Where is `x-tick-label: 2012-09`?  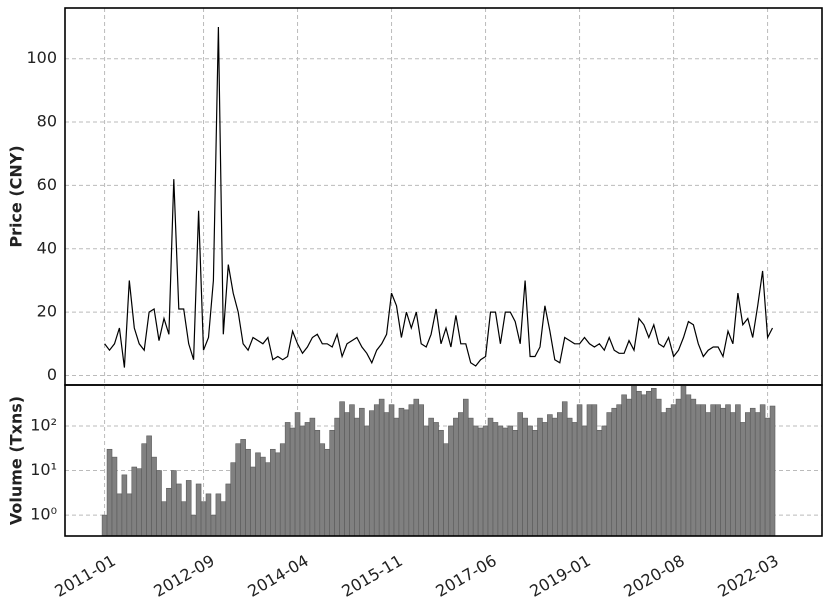
x-tick-label: 2012-09 is located at coordinates (183, 574).